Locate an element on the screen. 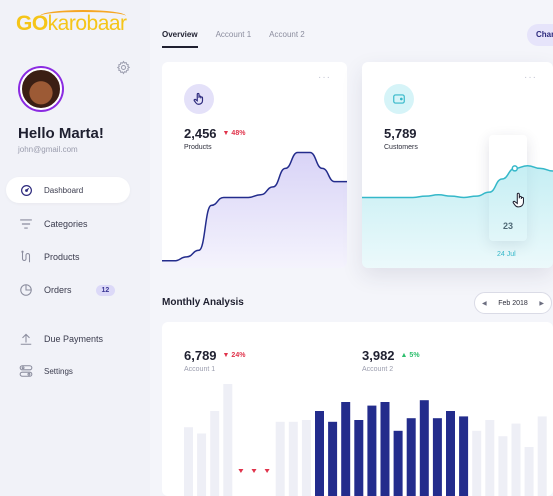 This screenshot has height=496, width=553. nav-item-settings: Settings is located at coordinates (68, 371).